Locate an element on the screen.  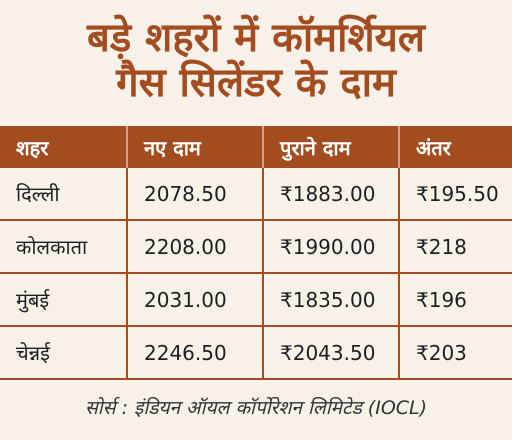
cell-difference: ₹195.50 is located at coordinates (455, 194).